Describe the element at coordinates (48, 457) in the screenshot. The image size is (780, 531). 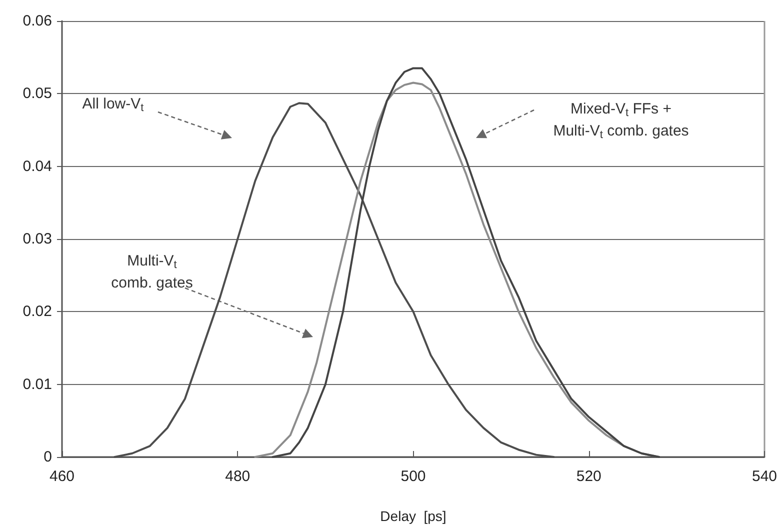
I see `y-tick-label: 0` at that location.